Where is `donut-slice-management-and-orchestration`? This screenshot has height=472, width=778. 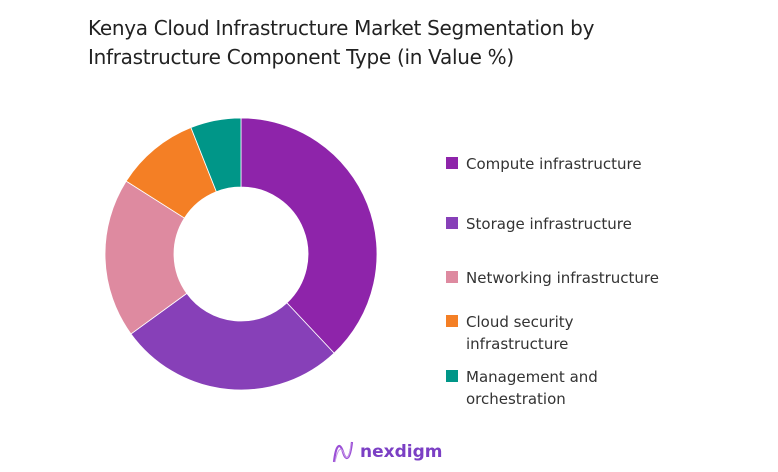
donut-slice-management-and-orchestration is located at coordinates (216, 155).